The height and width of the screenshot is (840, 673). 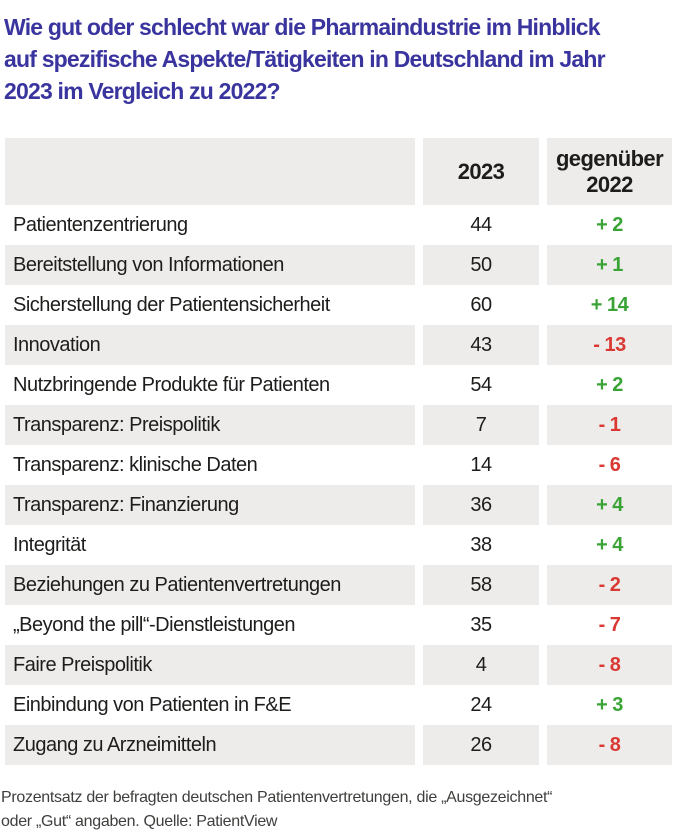 I want to click on row-change-vs-2022: + 3, so click(x=609, y=704).